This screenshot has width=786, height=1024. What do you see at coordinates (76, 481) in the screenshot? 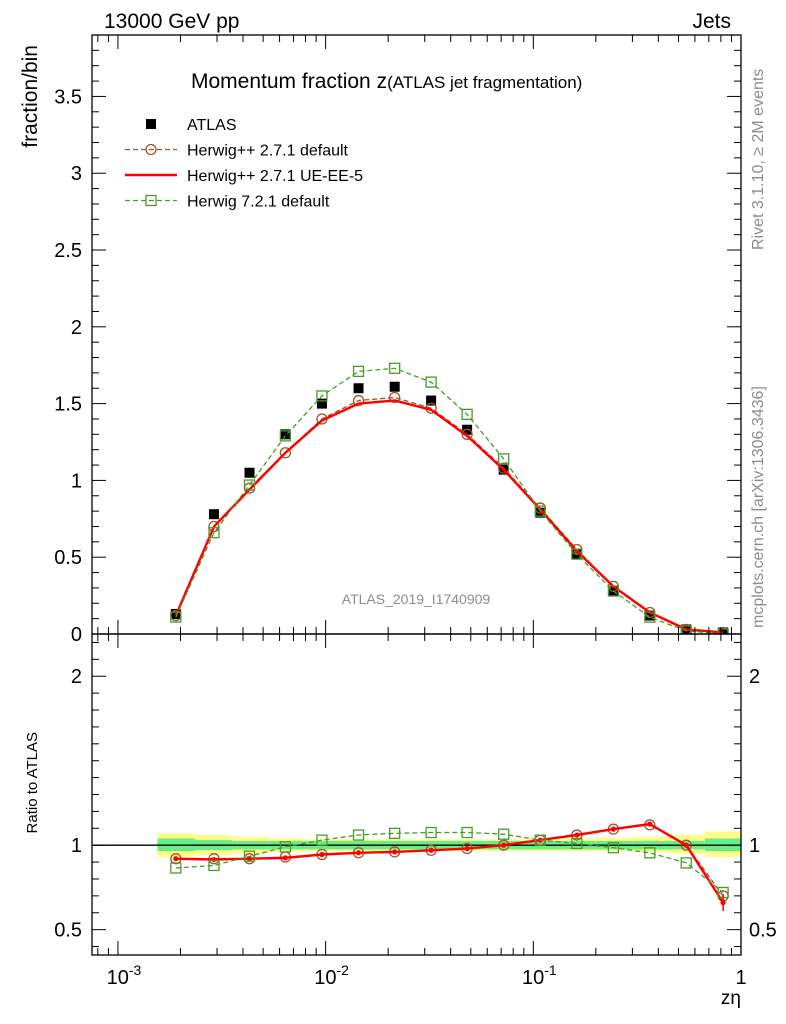
I see `main-y-tick-label: 1` at bounding box center [76, 481].